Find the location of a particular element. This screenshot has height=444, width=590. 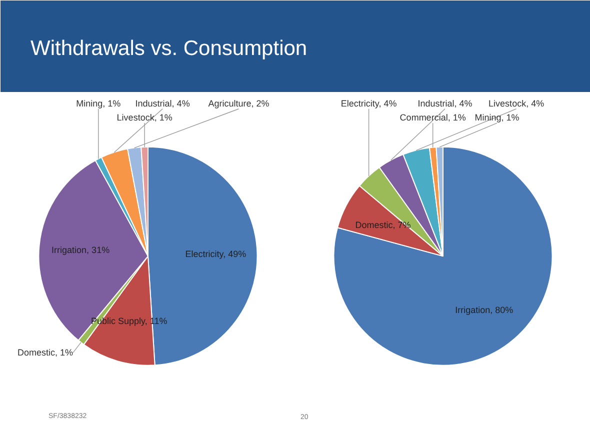

slice-label: Irrigation, 80% is located at coordinates (484, 309).